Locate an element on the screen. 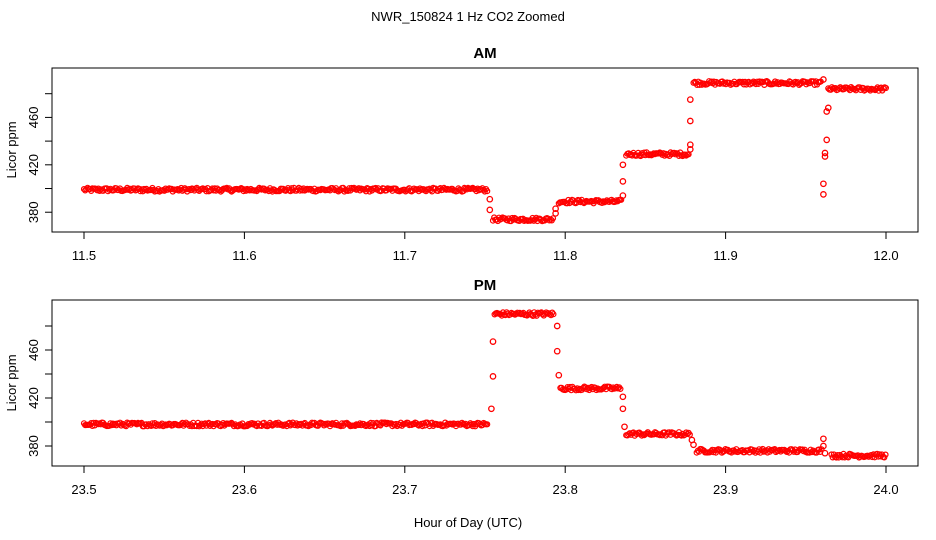 The image size is (936, 540). panel-title: PM is located at coordinates (485, 285).